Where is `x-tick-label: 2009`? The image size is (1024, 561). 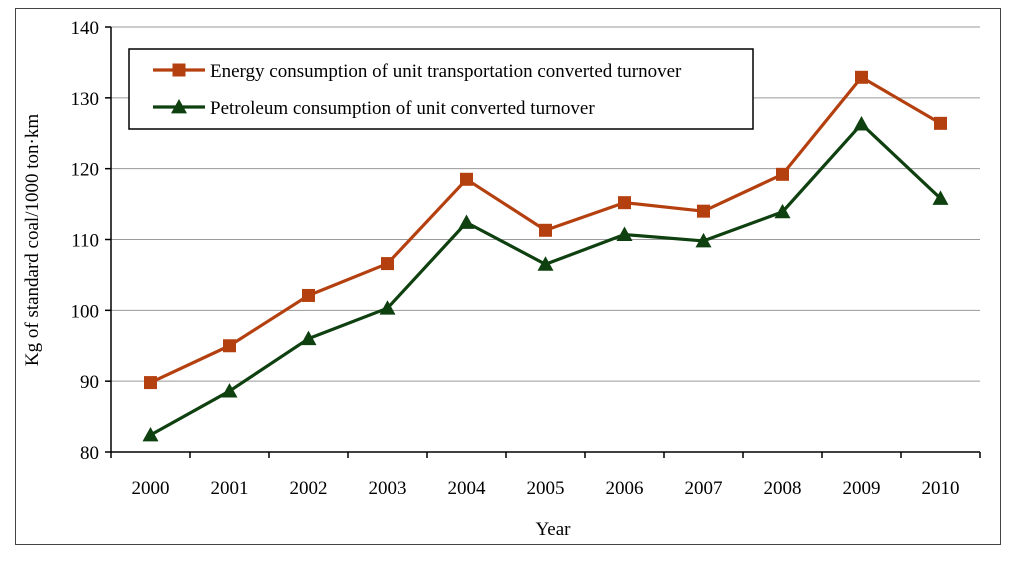
x-tick-label: 2009 is located at coordinates (862, 488).